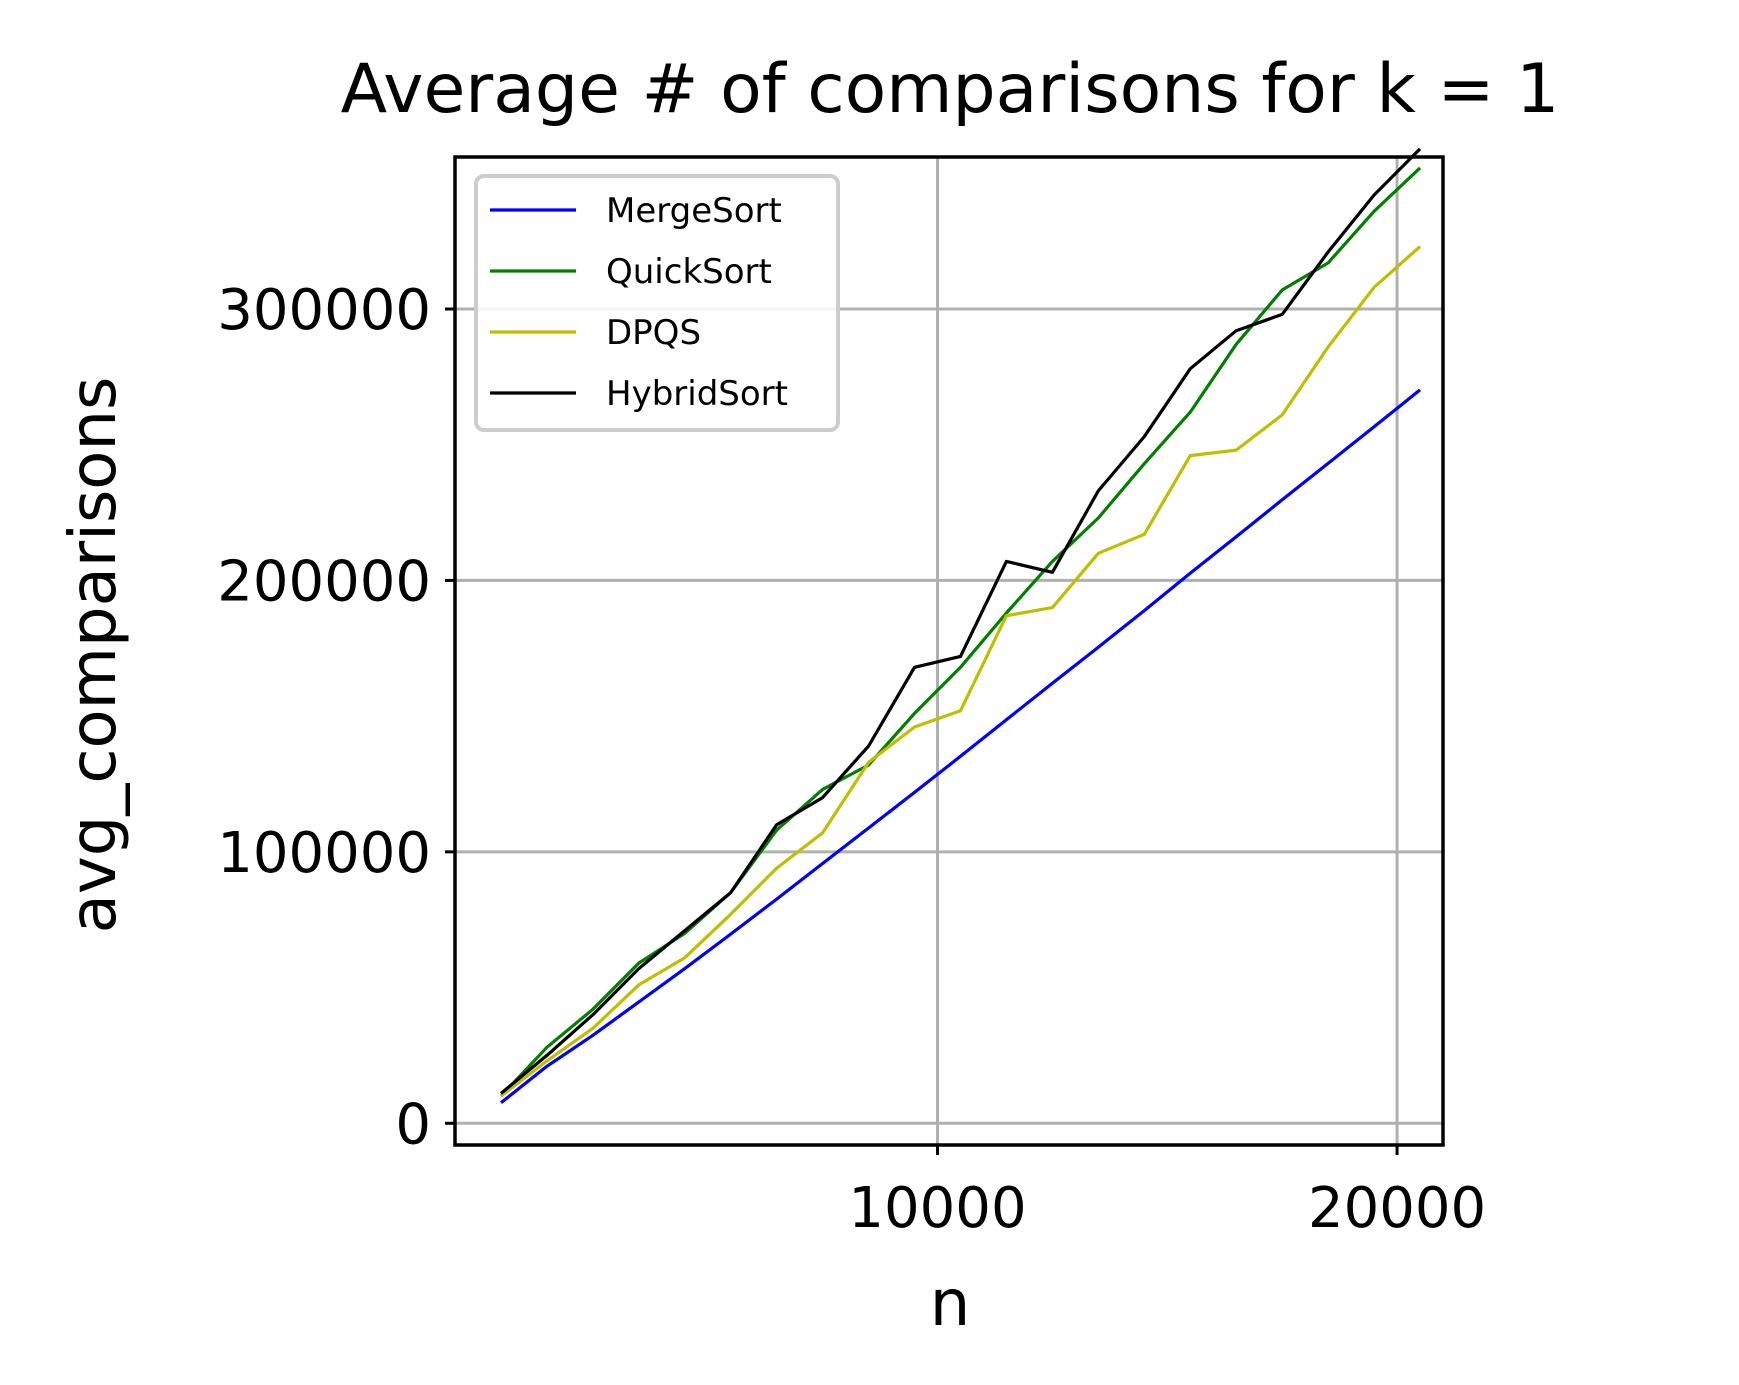 Image resolution: width=1739 pixels, height=1385 pixels. What do you see at coordinates (1397, 1208) in the screenshot?
I see `x-tick-label: 20000` at bounding box center [1397, 1208].